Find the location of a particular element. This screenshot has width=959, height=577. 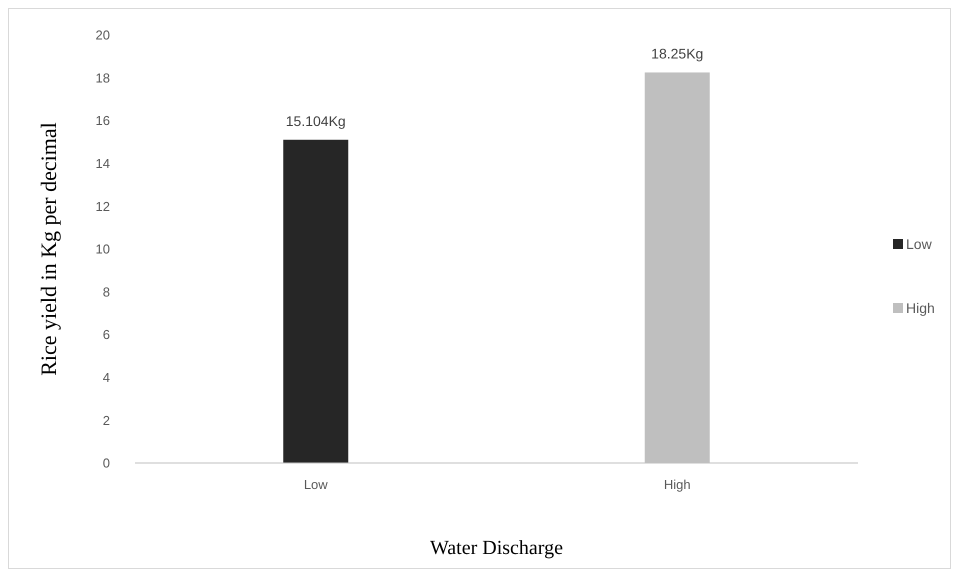

y-tick-label: 14 is located at coordinates (103, 163).